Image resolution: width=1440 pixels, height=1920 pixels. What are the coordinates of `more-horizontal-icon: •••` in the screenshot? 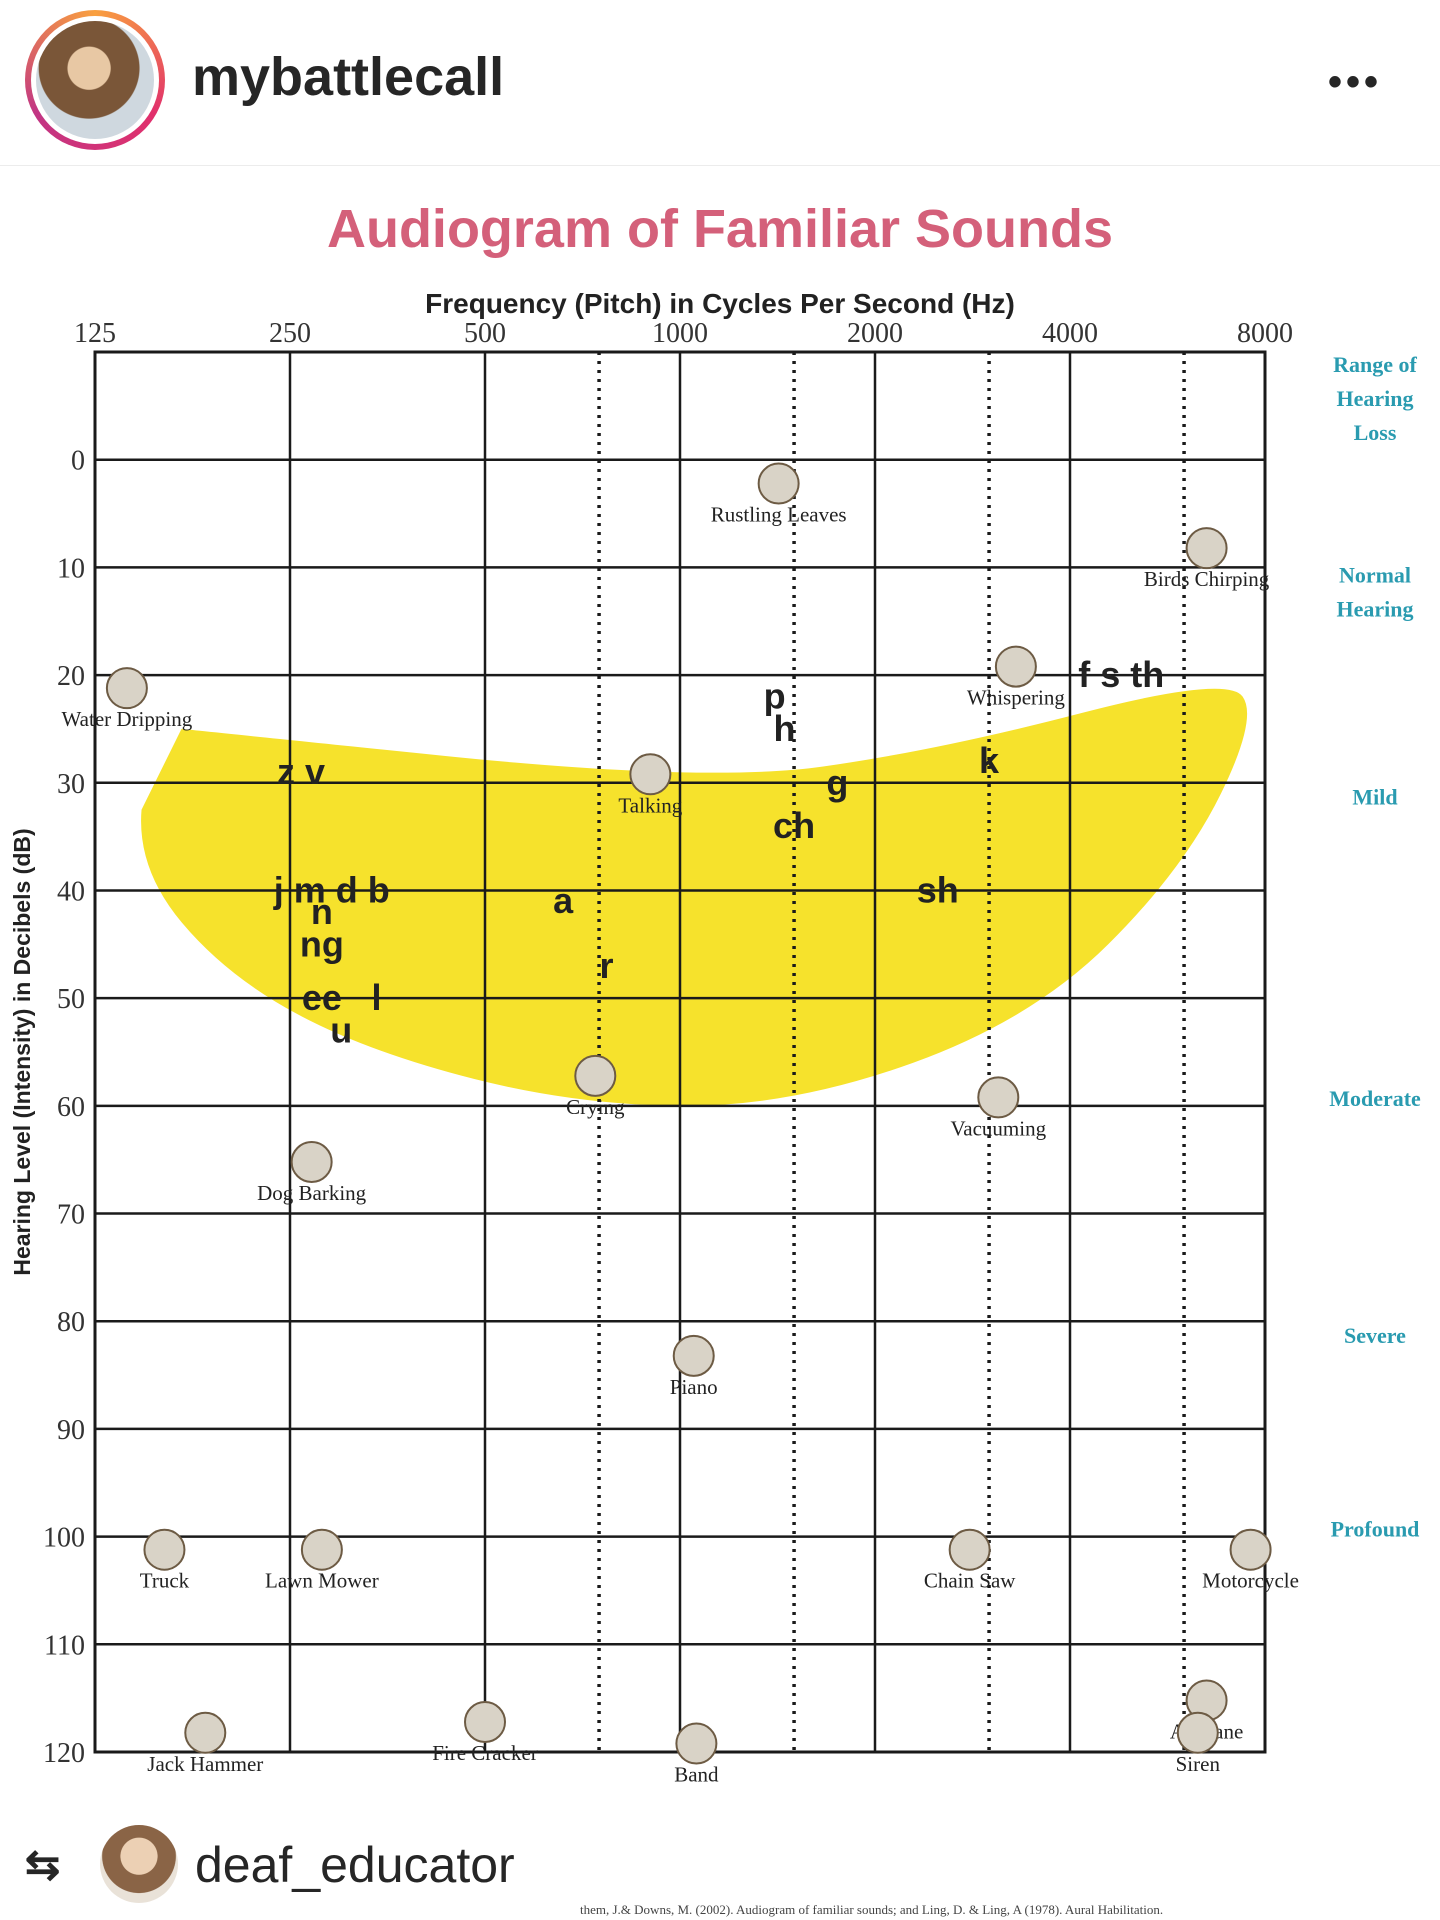 It's located at (1355, 82).